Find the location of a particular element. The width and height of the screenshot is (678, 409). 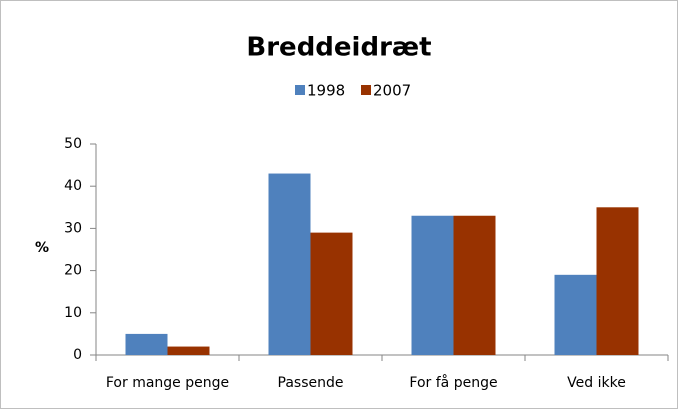

y-tick-label: 50 is located at coordinates (73, 144).